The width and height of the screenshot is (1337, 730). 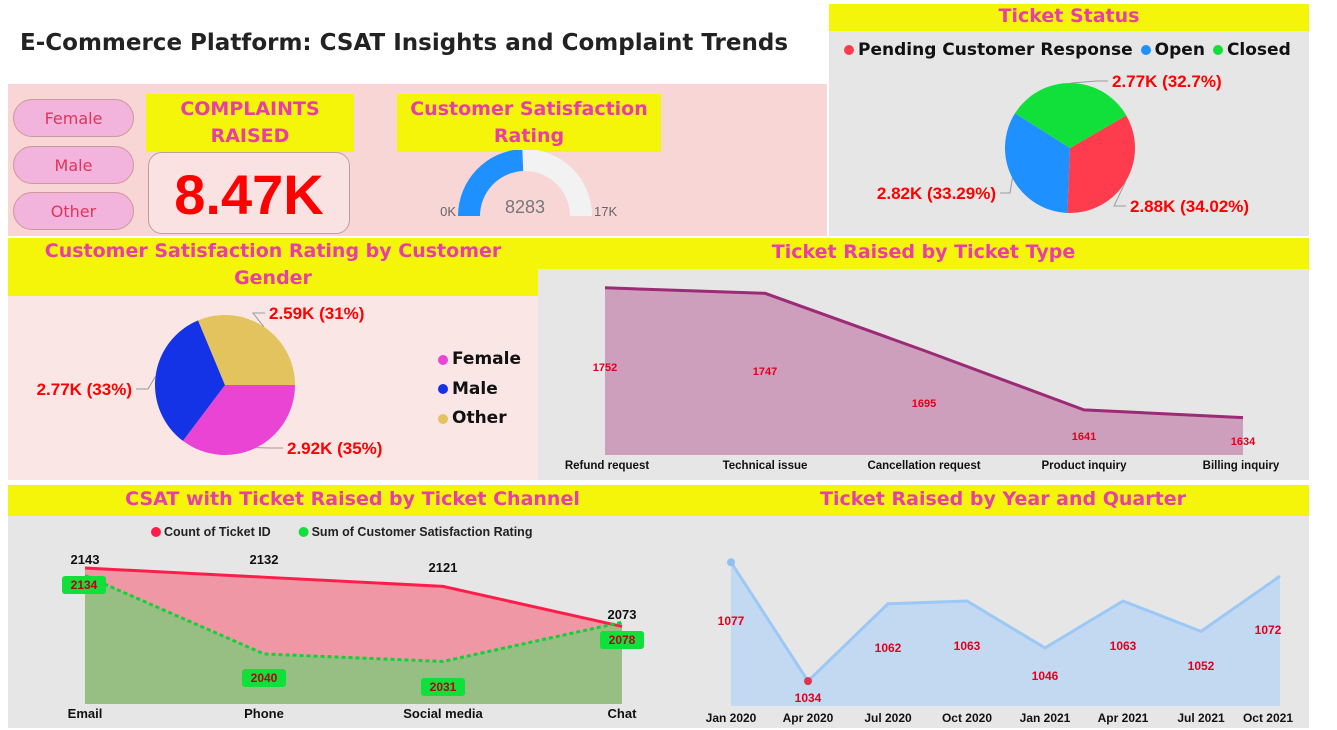 I want to click on gender-pie-chart: 2.92K (35%) 2.77K (33%) 2.59K (31%), so click(x=210, y=381).